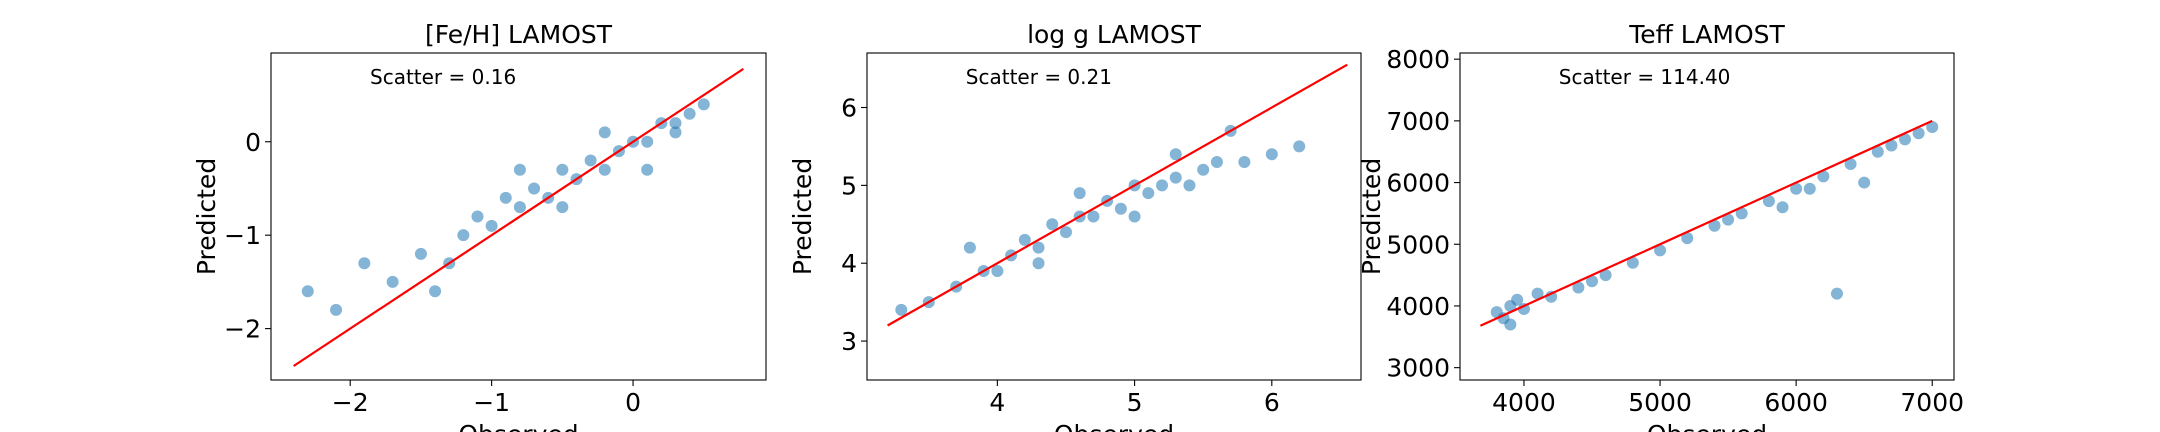 This screenshot has height=432, width=2160. What do you see at coordinates (1272, 402) in the screenshot?
I see `x-tick-label: 6` at bounding box center [1272, 402].